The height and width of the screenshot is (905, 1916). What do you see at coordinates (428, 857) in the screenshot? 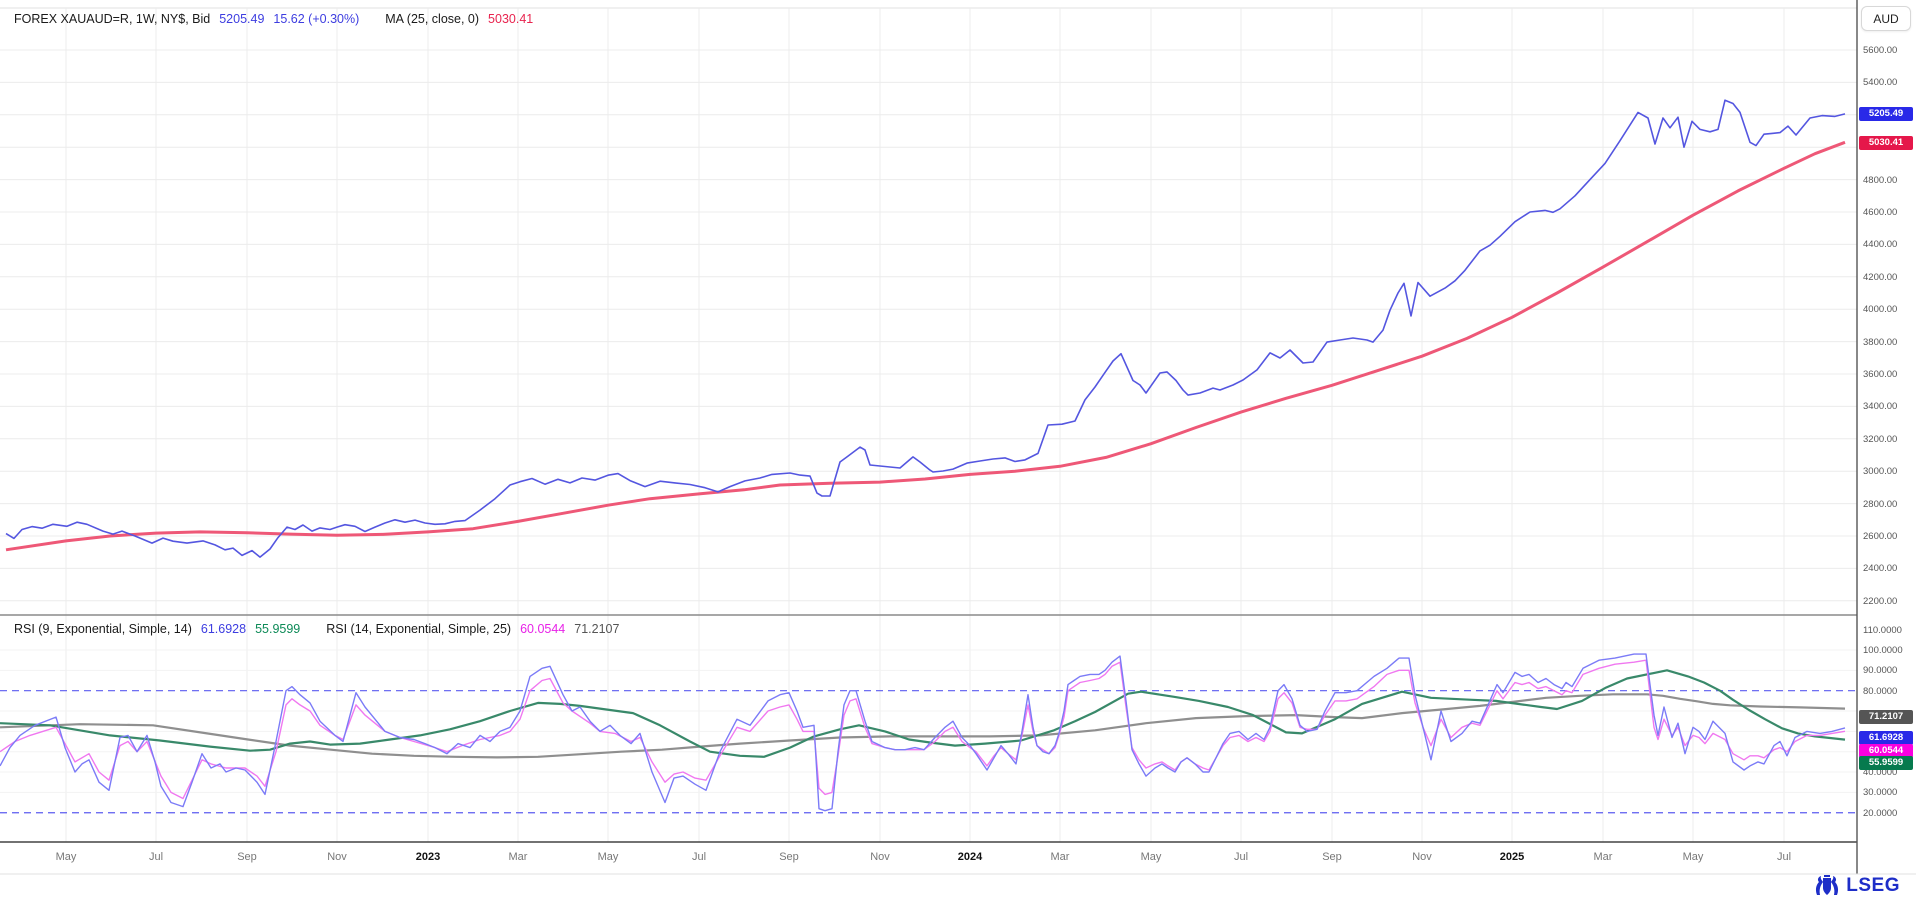
I see `time-axis-tick: 2023` at bounding box center [428, 857].